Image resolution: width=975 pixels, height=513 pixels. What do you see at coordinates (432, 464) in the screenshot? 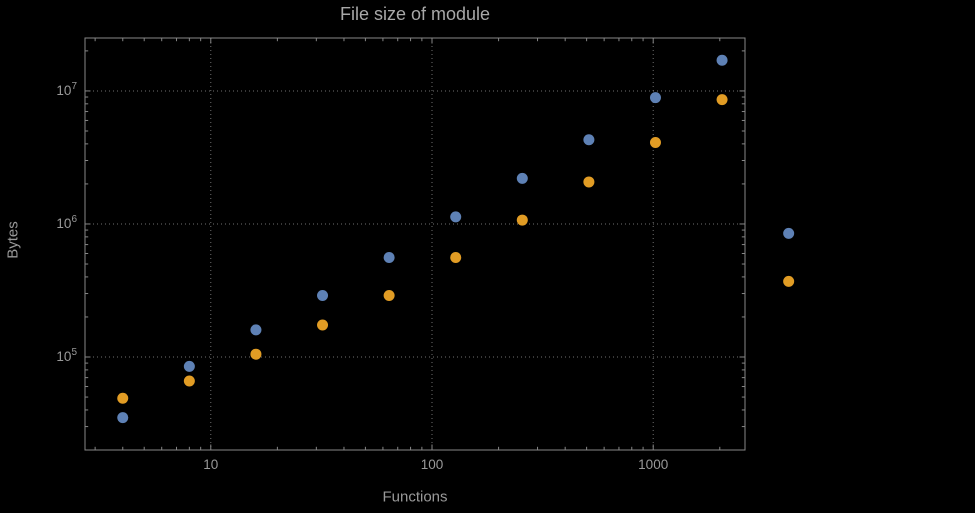
I see `x-tick-label: 100` at bounding box center [432, 464].